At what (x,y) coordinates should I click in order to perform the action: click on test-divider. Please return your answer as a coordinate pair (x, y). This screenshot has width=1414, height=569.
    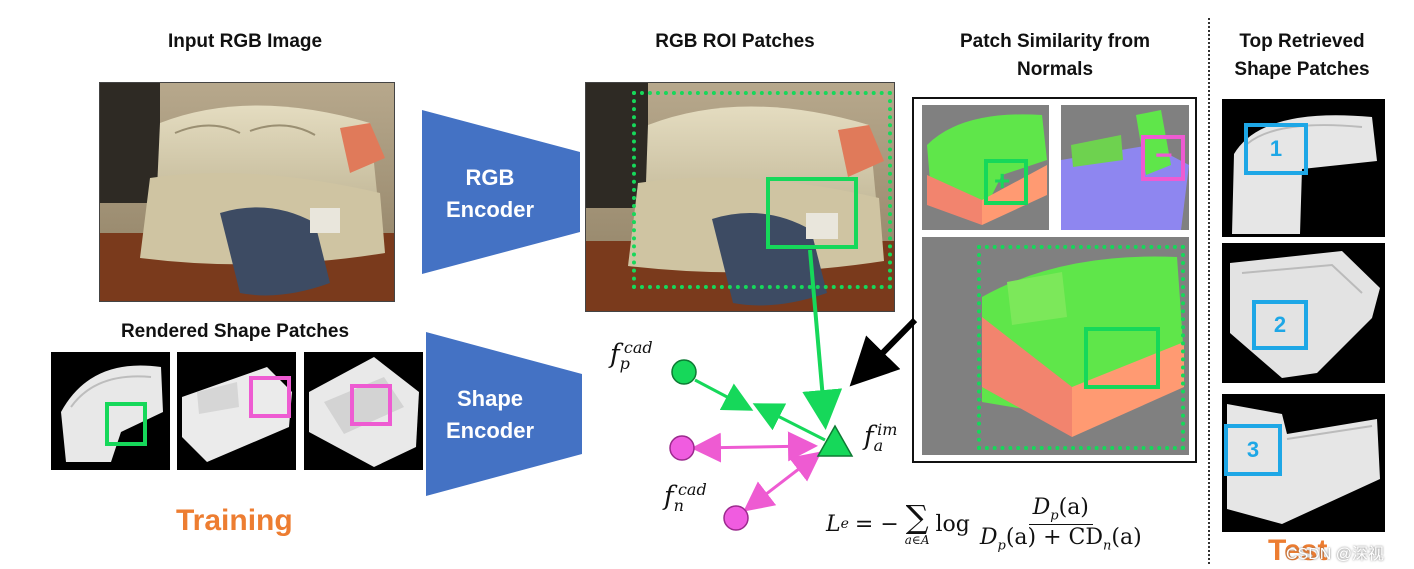
    Looking at the image, I should click on (1209, 291).